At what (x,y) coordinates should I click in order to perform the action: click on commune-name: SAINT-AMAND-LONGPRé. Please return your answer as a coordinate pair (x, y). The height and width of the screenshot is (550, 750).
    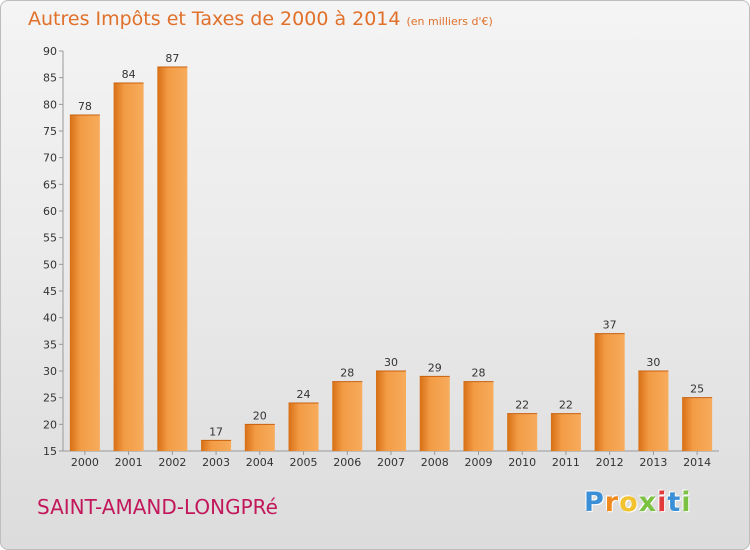
    Looking at the image, I should click on (157, 507).